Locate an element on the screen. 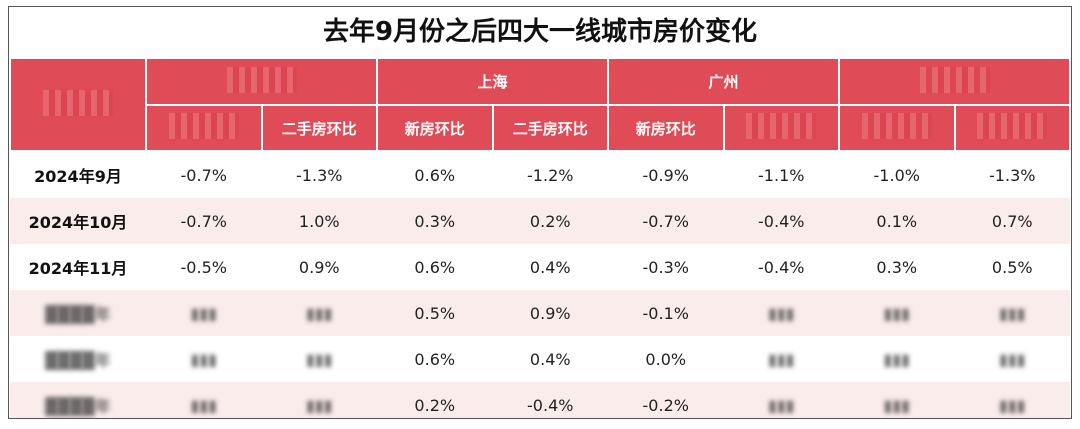 Image resolution: width=1080 pixels, height=429 pixels. row-month-label: 2024年9月 is located at coordinates (78, 174).